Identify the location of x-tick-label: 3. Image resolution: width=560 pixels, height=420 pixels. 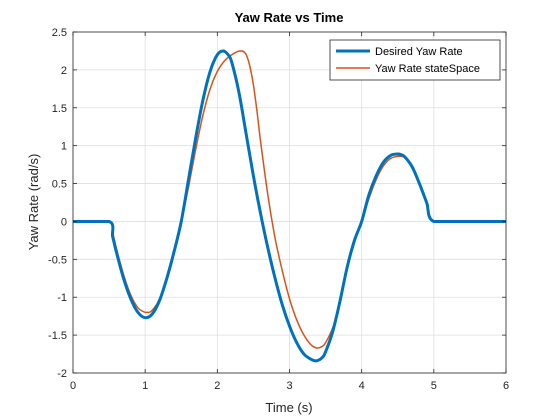
(289, 386).